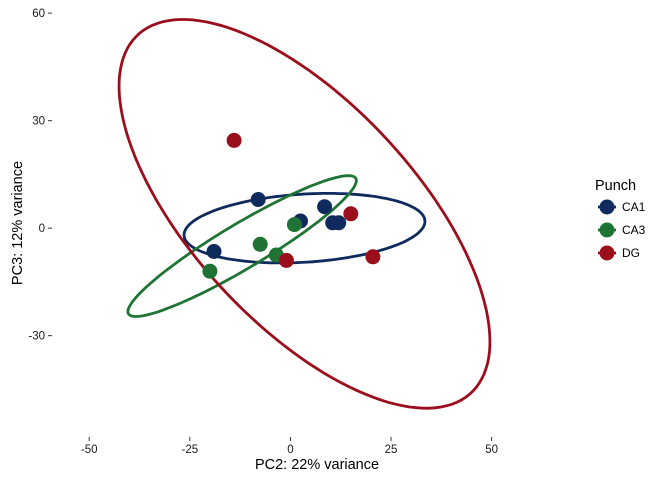  I want to click on y-tick-label: 30, so click(38, 122).